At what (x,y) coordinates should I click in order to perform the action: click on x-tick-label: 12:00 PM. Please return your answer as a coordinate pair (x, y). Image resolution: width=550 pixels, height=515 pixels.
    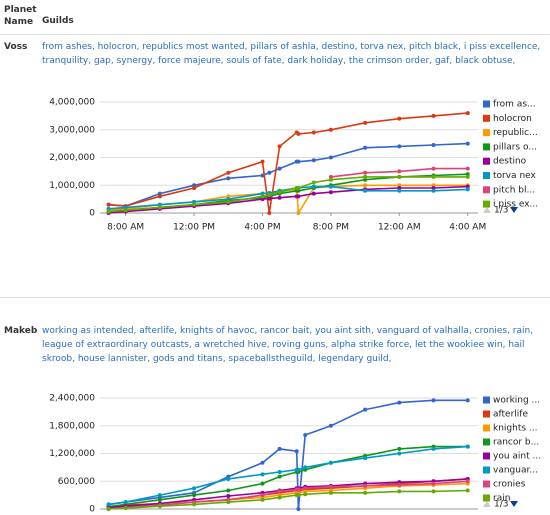
    Looking at the image, I should click on (194, 228).